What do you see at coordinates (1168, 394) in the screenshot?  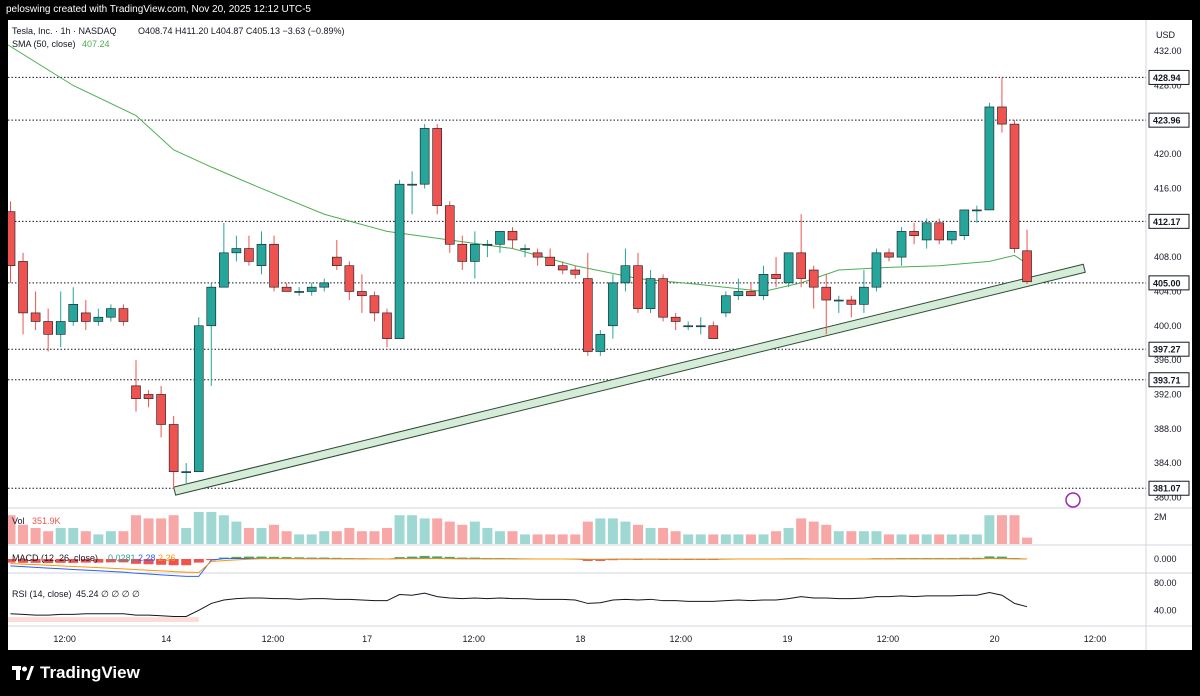 I see `price-tick-label: 392.00` at bounding box center [1168, 394].